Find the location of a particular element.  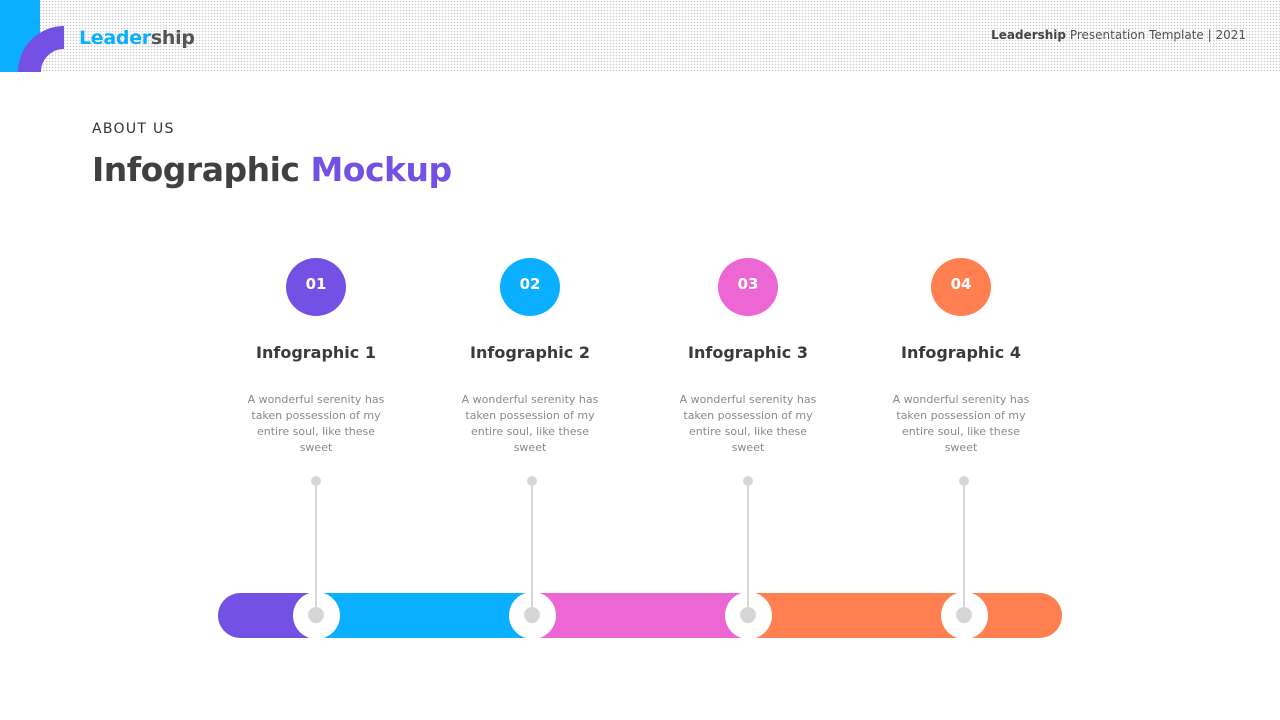

header-title-rest: Presentation Template | 2021 is located at coordinates (1157, 35).